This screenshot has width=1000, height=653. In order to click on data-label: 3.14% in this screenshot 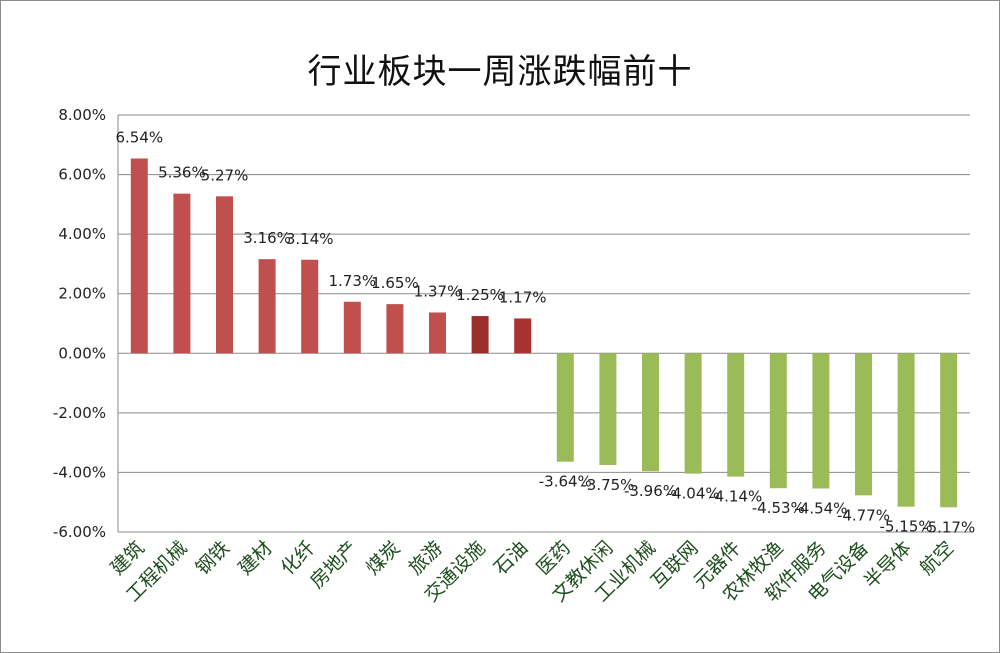, I will do `click(310, 239)`.